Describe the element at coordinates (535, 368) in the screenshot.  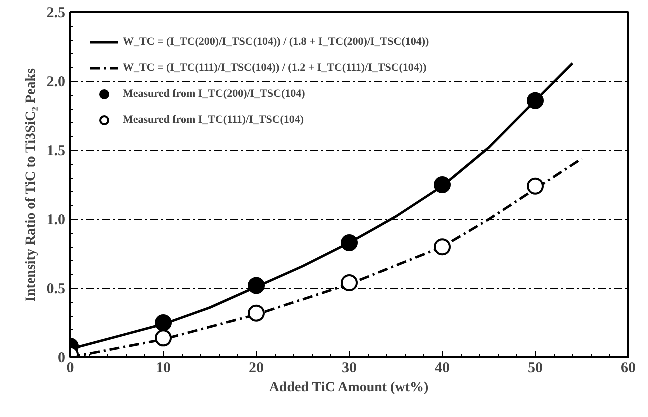
I see `x-tick-label: 50` at that location.